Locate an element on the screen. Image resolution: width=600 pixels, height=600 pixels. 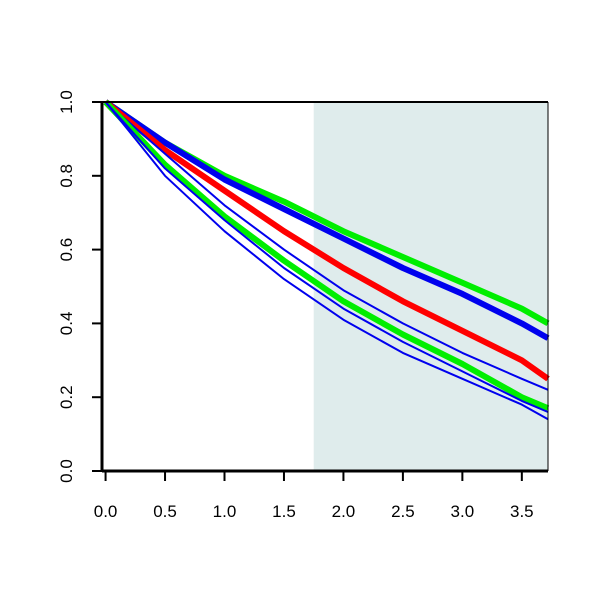
y-tick-label: 0.0 is located at coordinates (66, 471).